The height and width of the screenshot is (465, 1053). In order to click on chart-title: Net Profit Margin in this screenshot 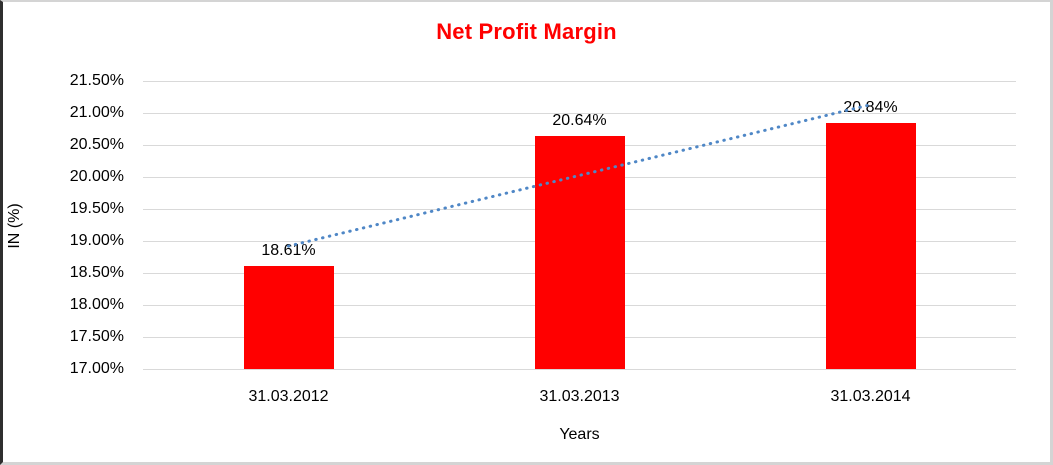, I will do `click(526, 31)`.